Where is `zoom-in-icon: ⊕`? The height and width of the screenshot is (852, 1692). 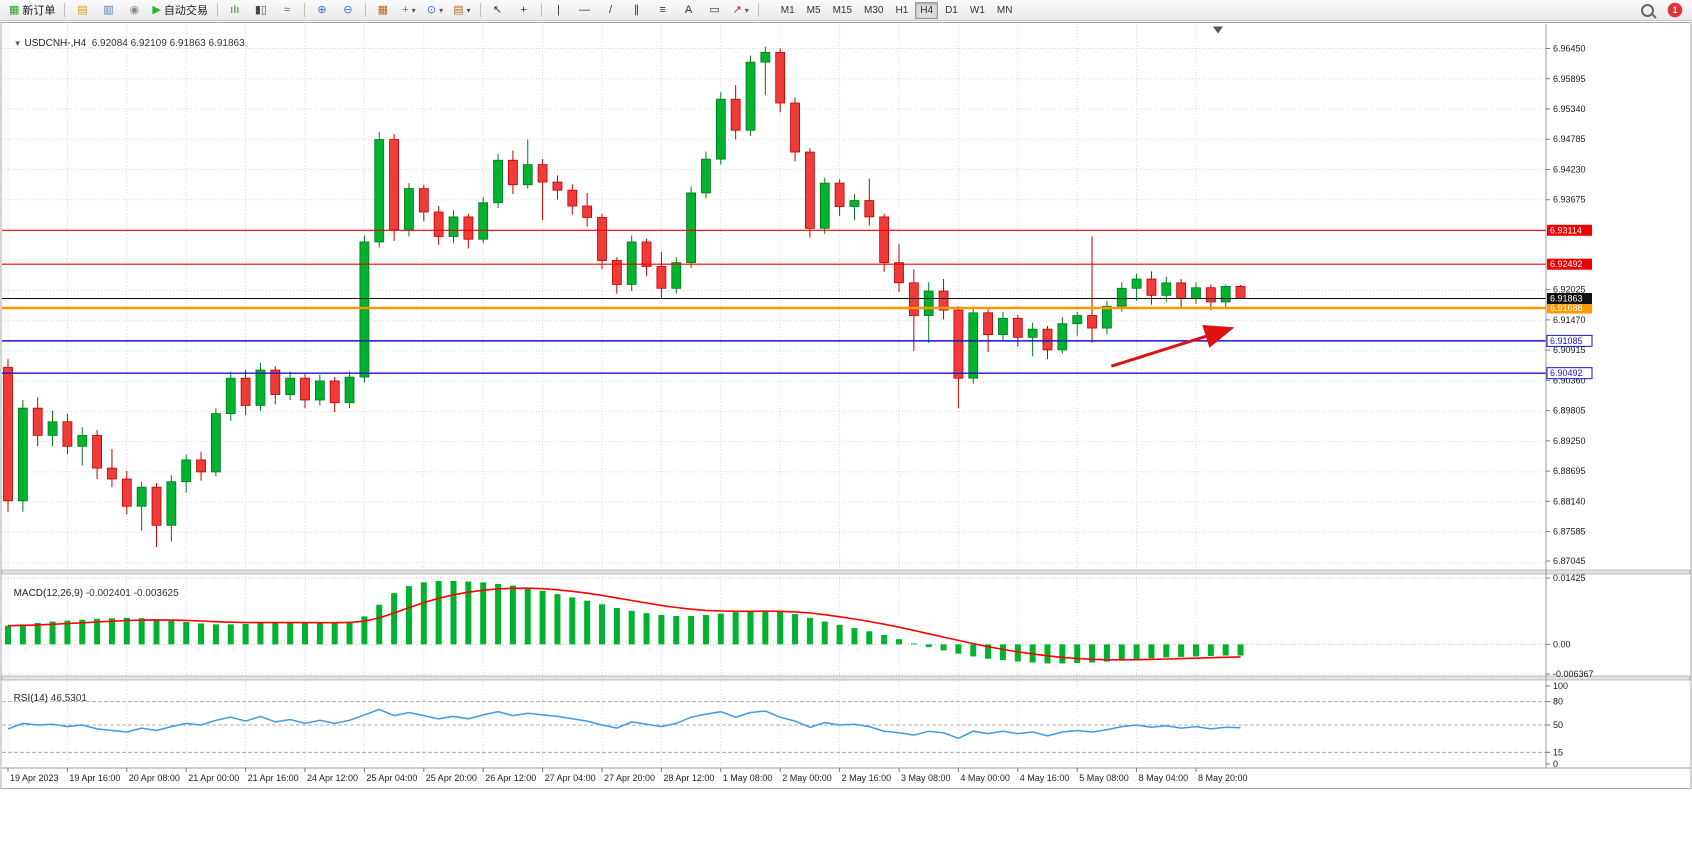
zoom-in-icon: ⊕ is located at coordinates (322, 9).